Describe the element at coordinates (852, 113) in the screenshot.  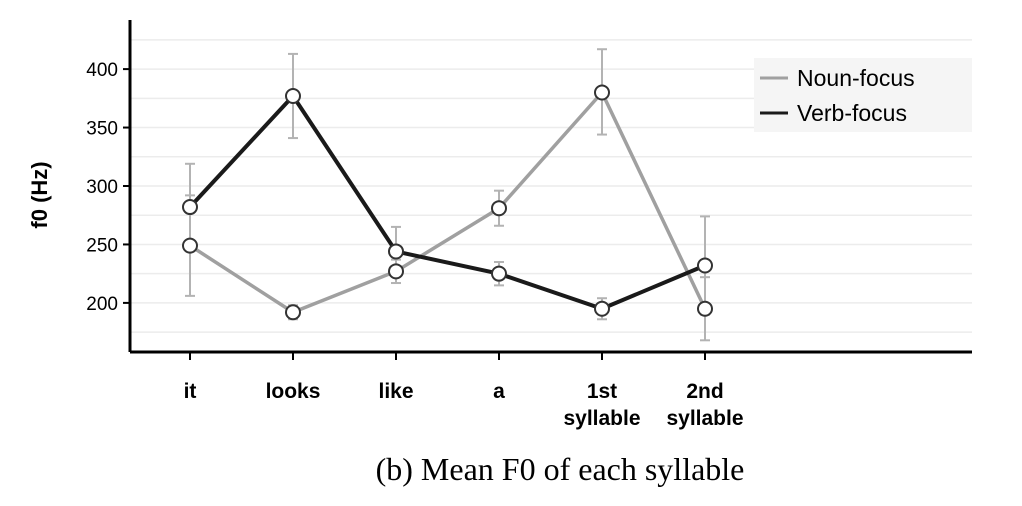
I see `legend-label-verb-focus: Verb-focus` at that location.